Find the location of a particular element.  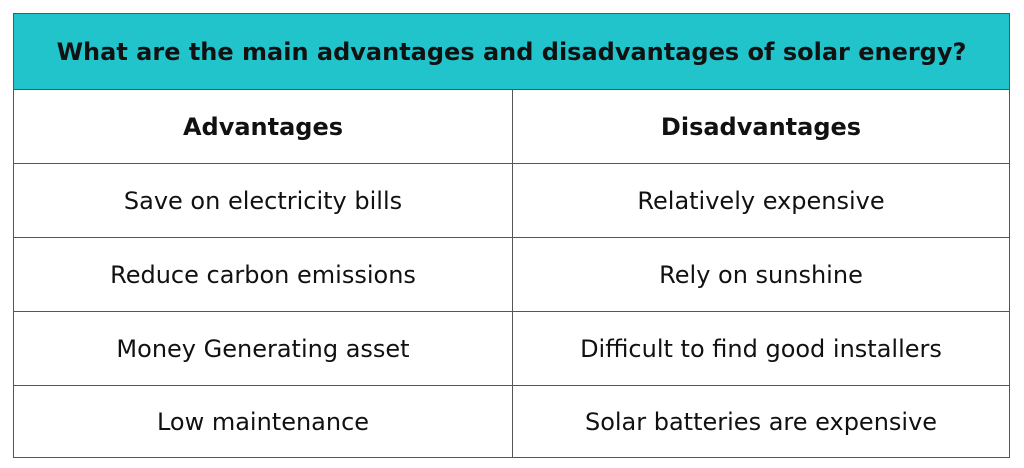

advantage-cell: Money Generating asset is located at coordinates (263, 348).